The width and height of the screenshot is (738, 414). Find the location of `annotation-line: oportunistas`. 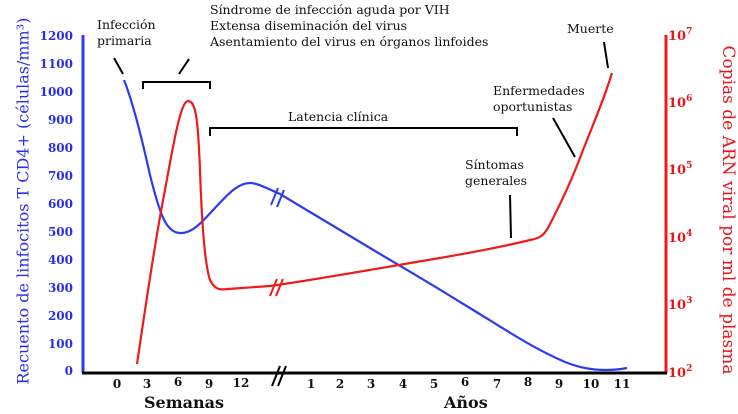

annotation-line: oportunistas is located at coordinates (533, 106).